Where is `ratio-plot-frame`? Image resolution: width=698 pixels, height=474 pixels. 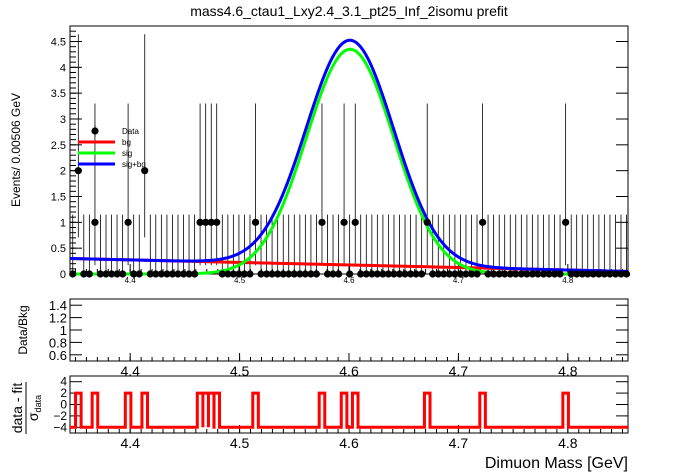 ratio-plot-frame is located at coordinates (349, 330).